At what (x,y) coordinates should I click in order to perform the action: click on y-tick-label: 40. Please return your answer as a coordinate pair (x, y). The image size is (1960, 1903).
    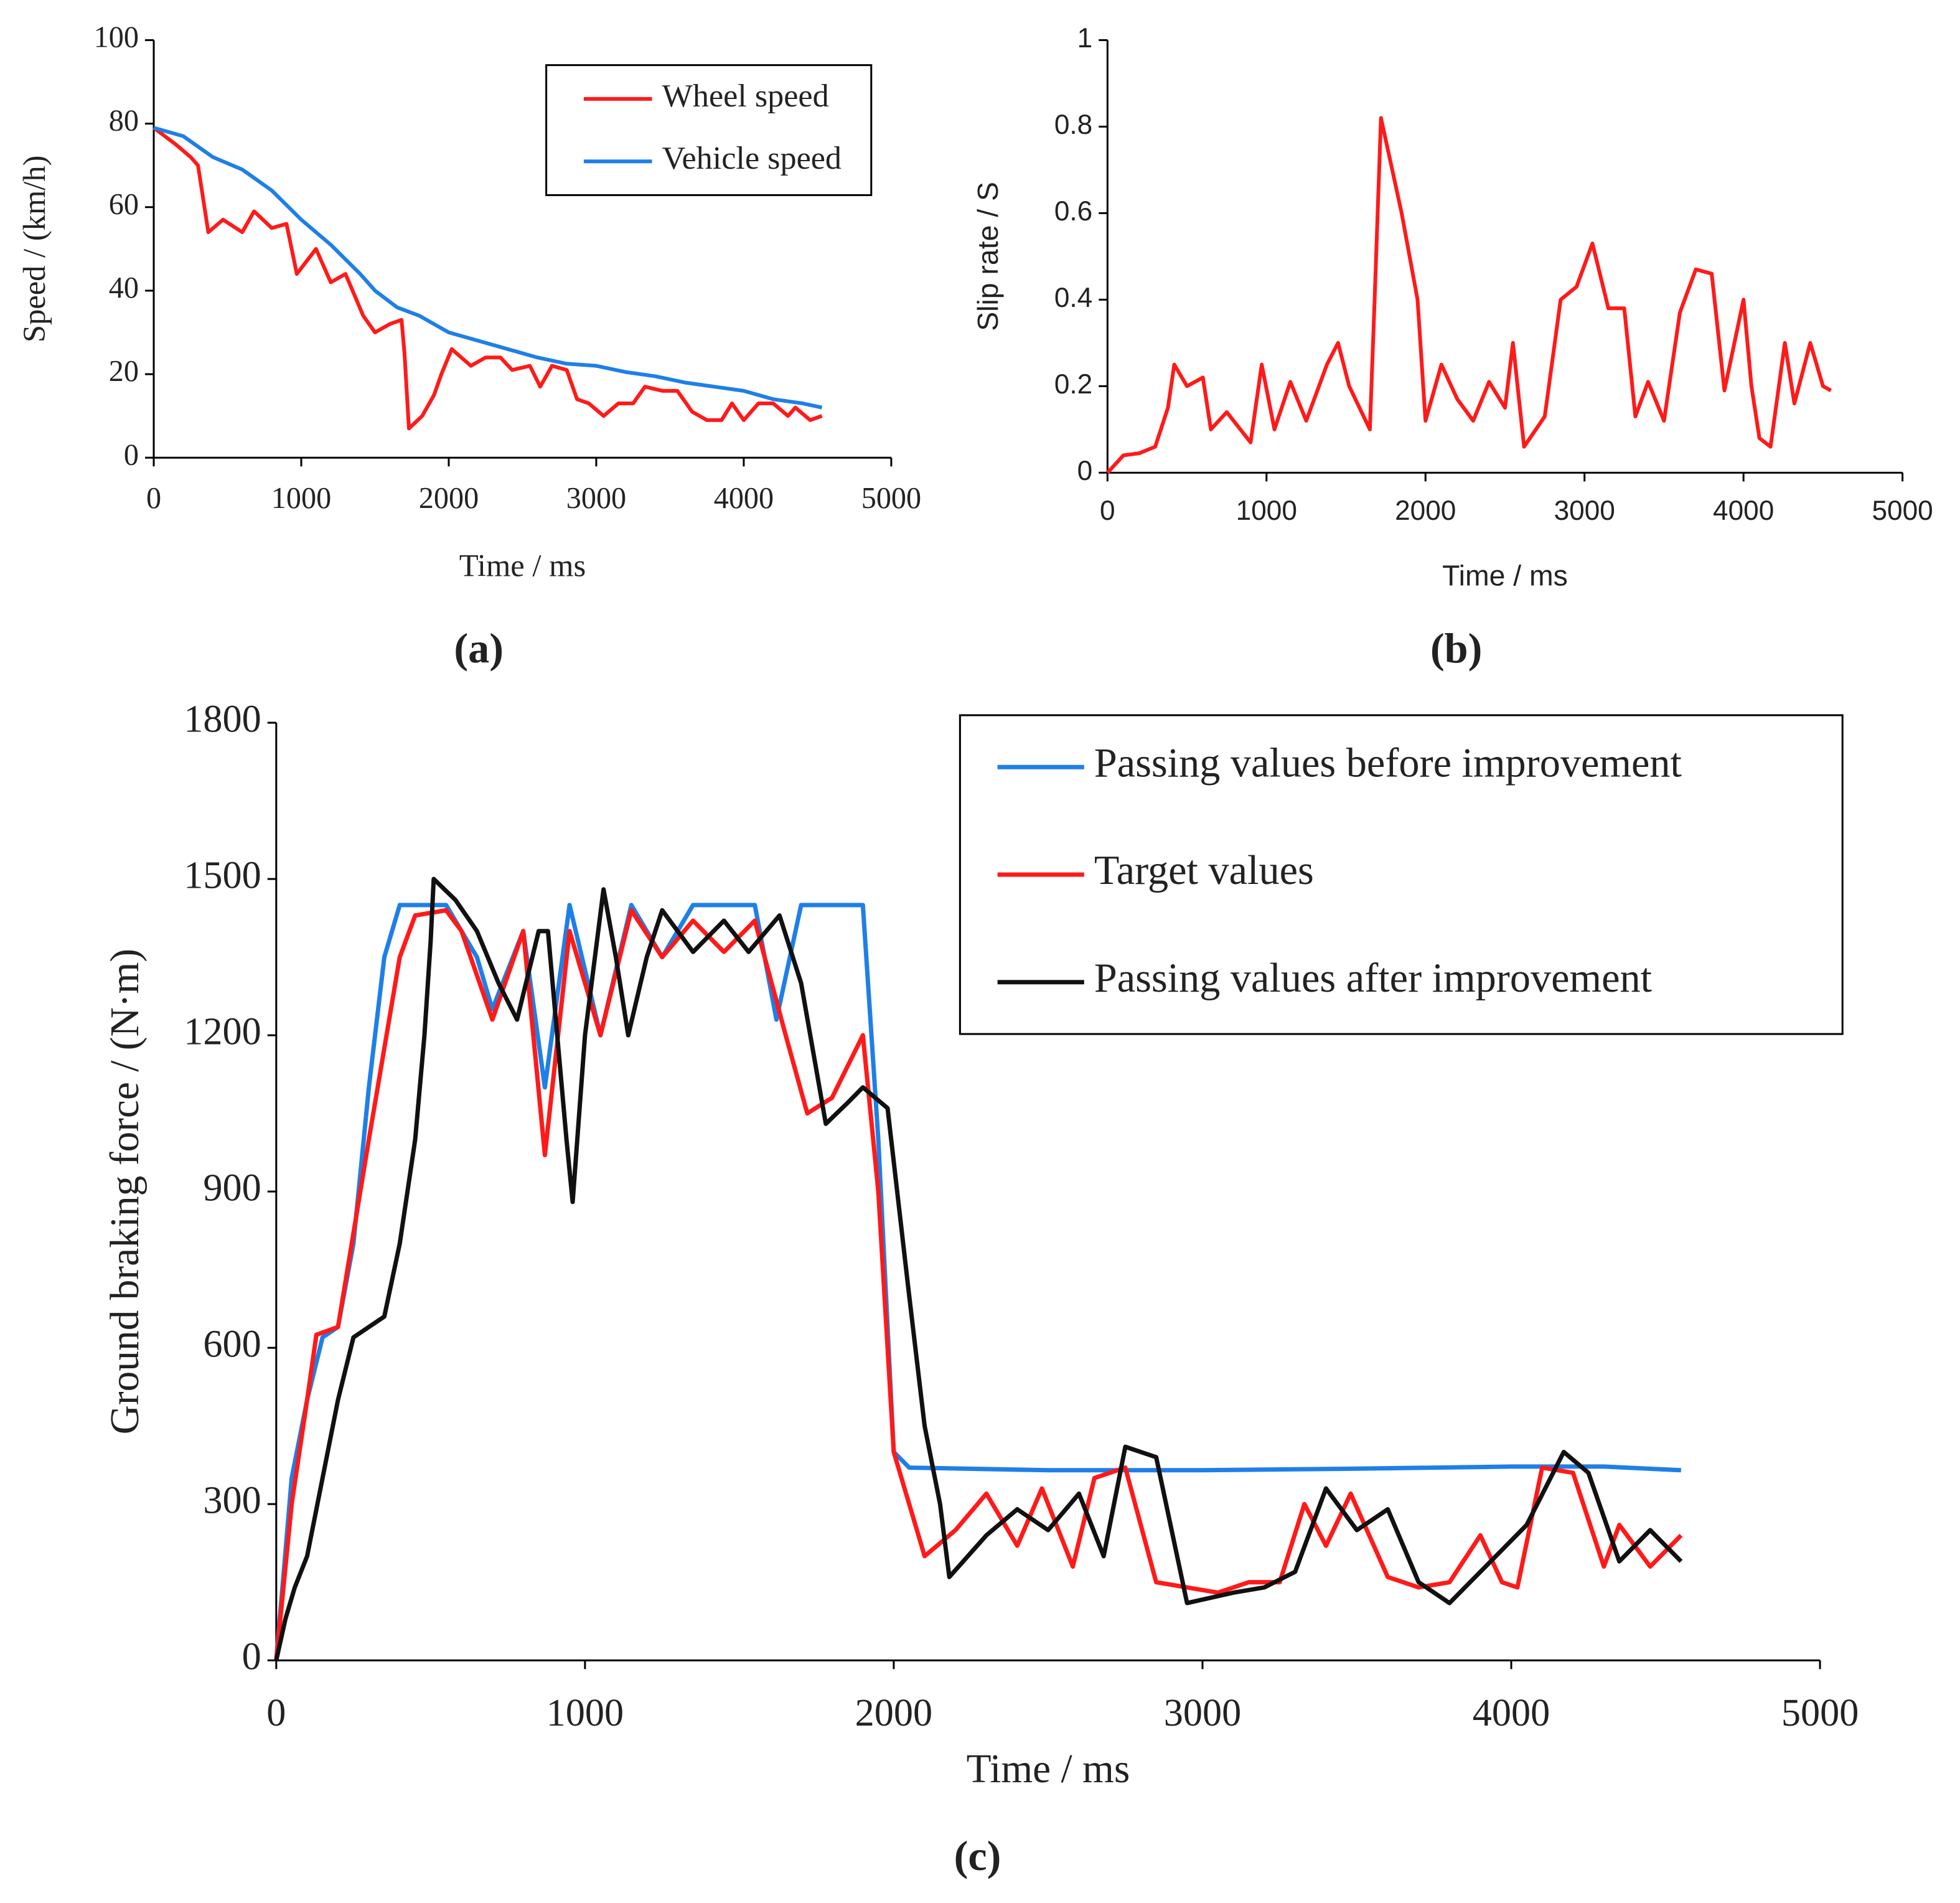
    Looking at the image, I should click on (124, 287).